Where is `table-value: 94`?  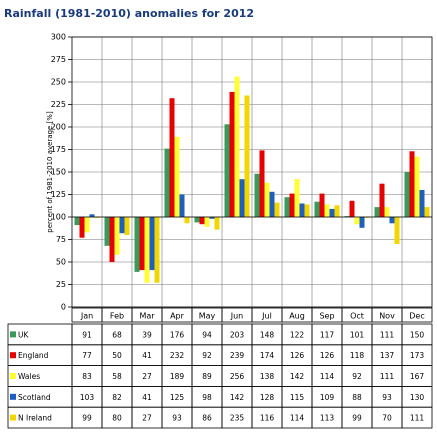
table-value: 94 is located at coordinates (207, 334).